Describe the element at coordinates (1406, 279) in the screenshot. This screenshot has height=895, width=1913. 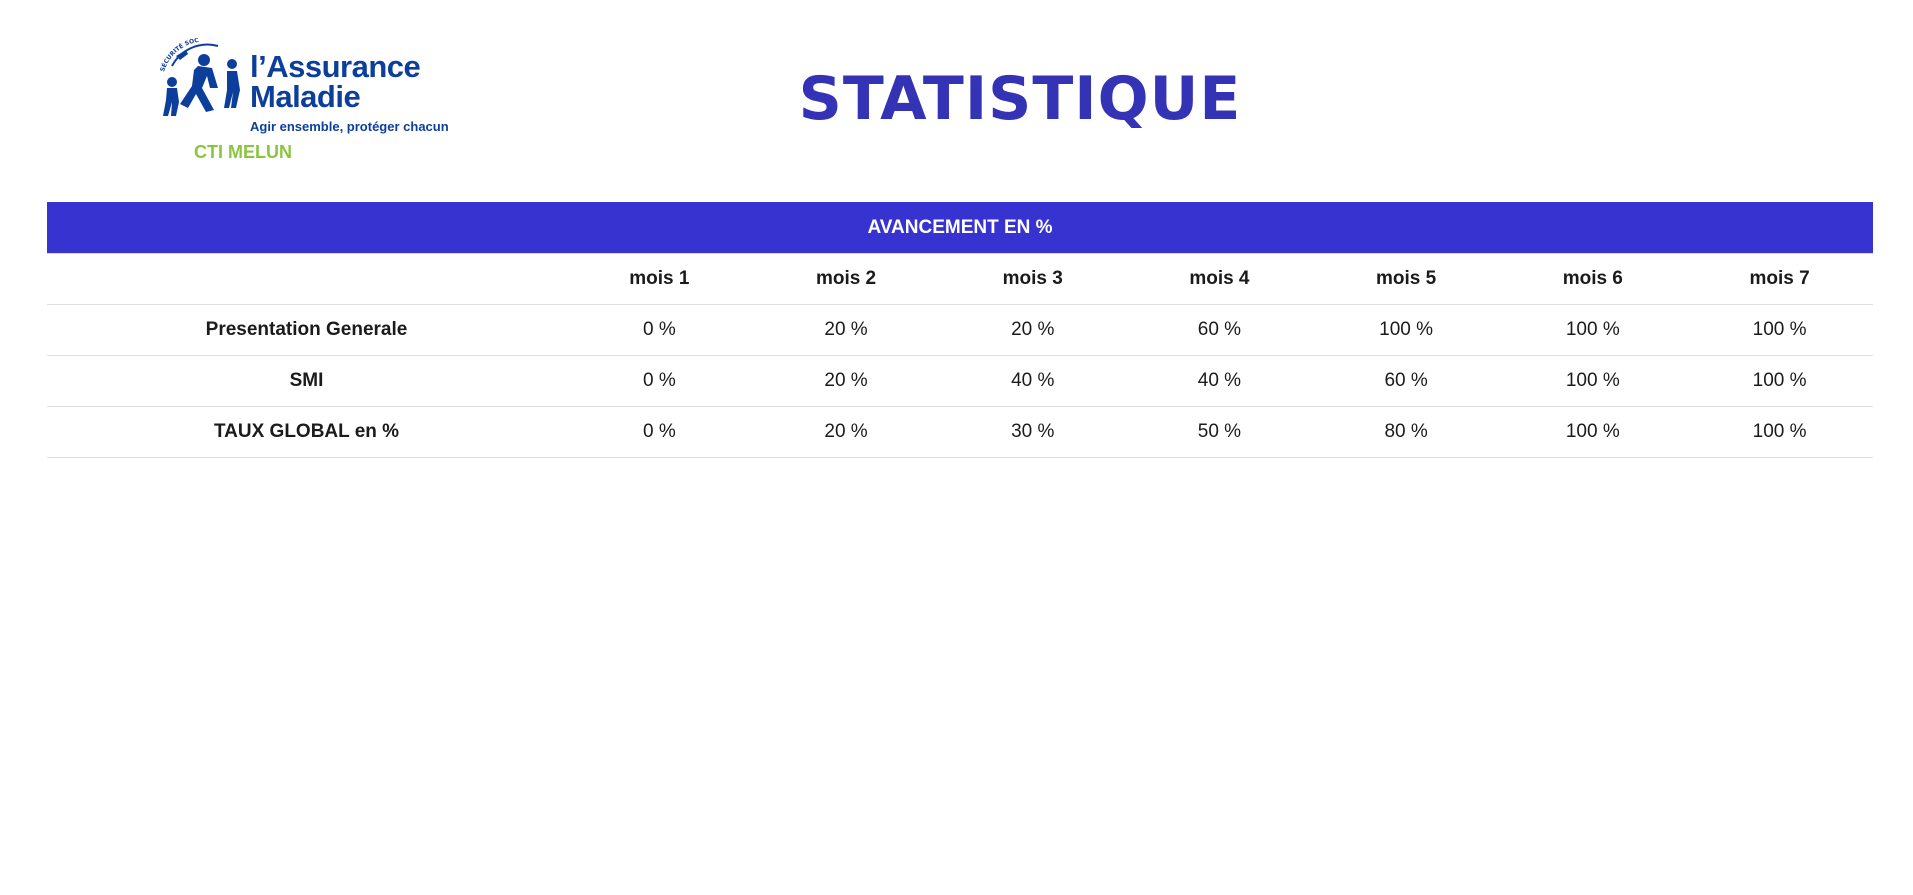
I see `column-header: mois 5` at that location.